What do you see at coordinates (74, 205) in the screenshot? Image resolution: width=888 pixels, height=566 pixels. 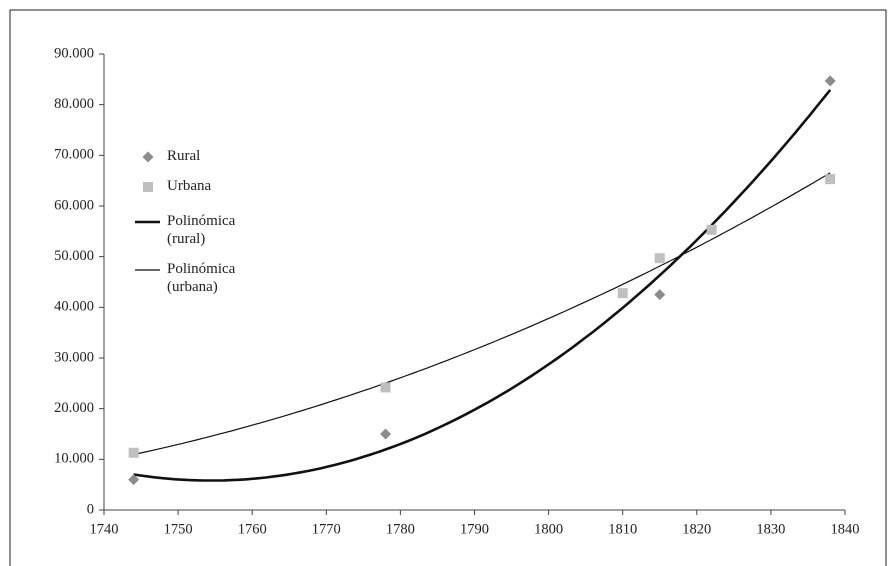 I see `y-tick-label: 60.000` at bounding box center [74, 205].